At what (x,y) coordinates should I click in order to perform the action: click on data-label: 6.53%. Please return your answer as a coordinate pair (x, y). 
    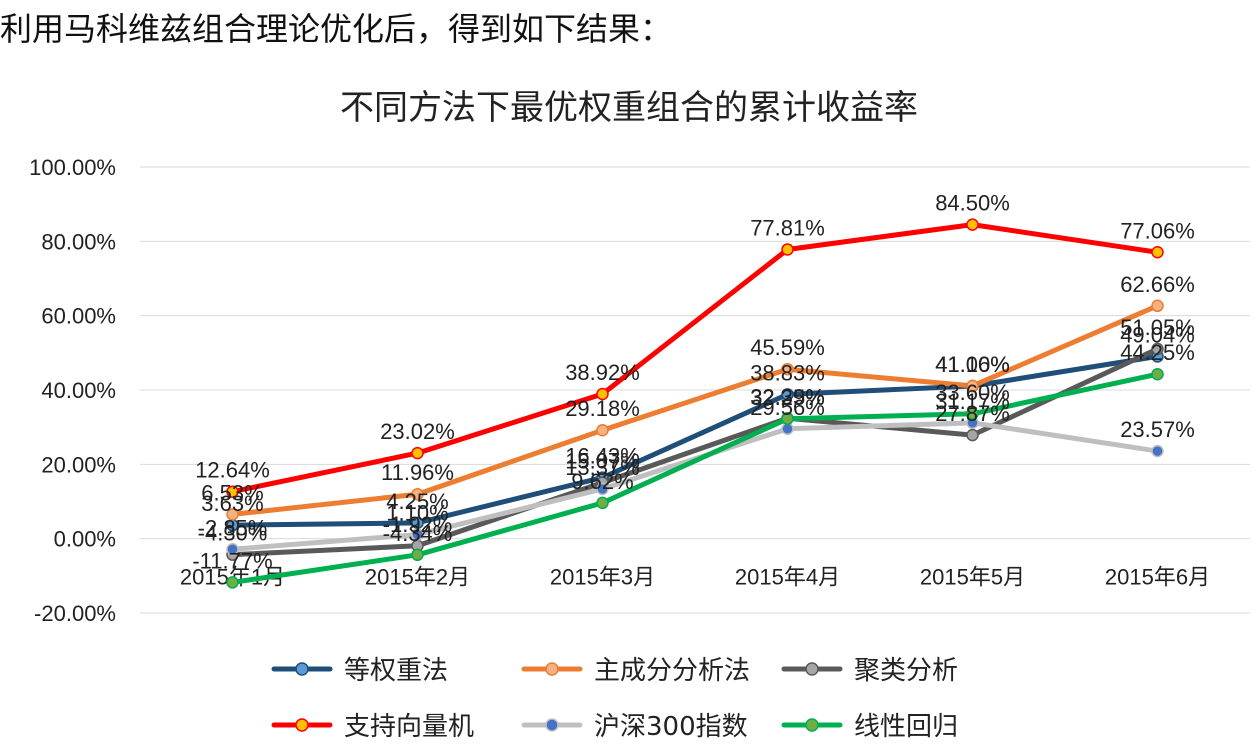
    Looking at the image, I should click on (232, 492).